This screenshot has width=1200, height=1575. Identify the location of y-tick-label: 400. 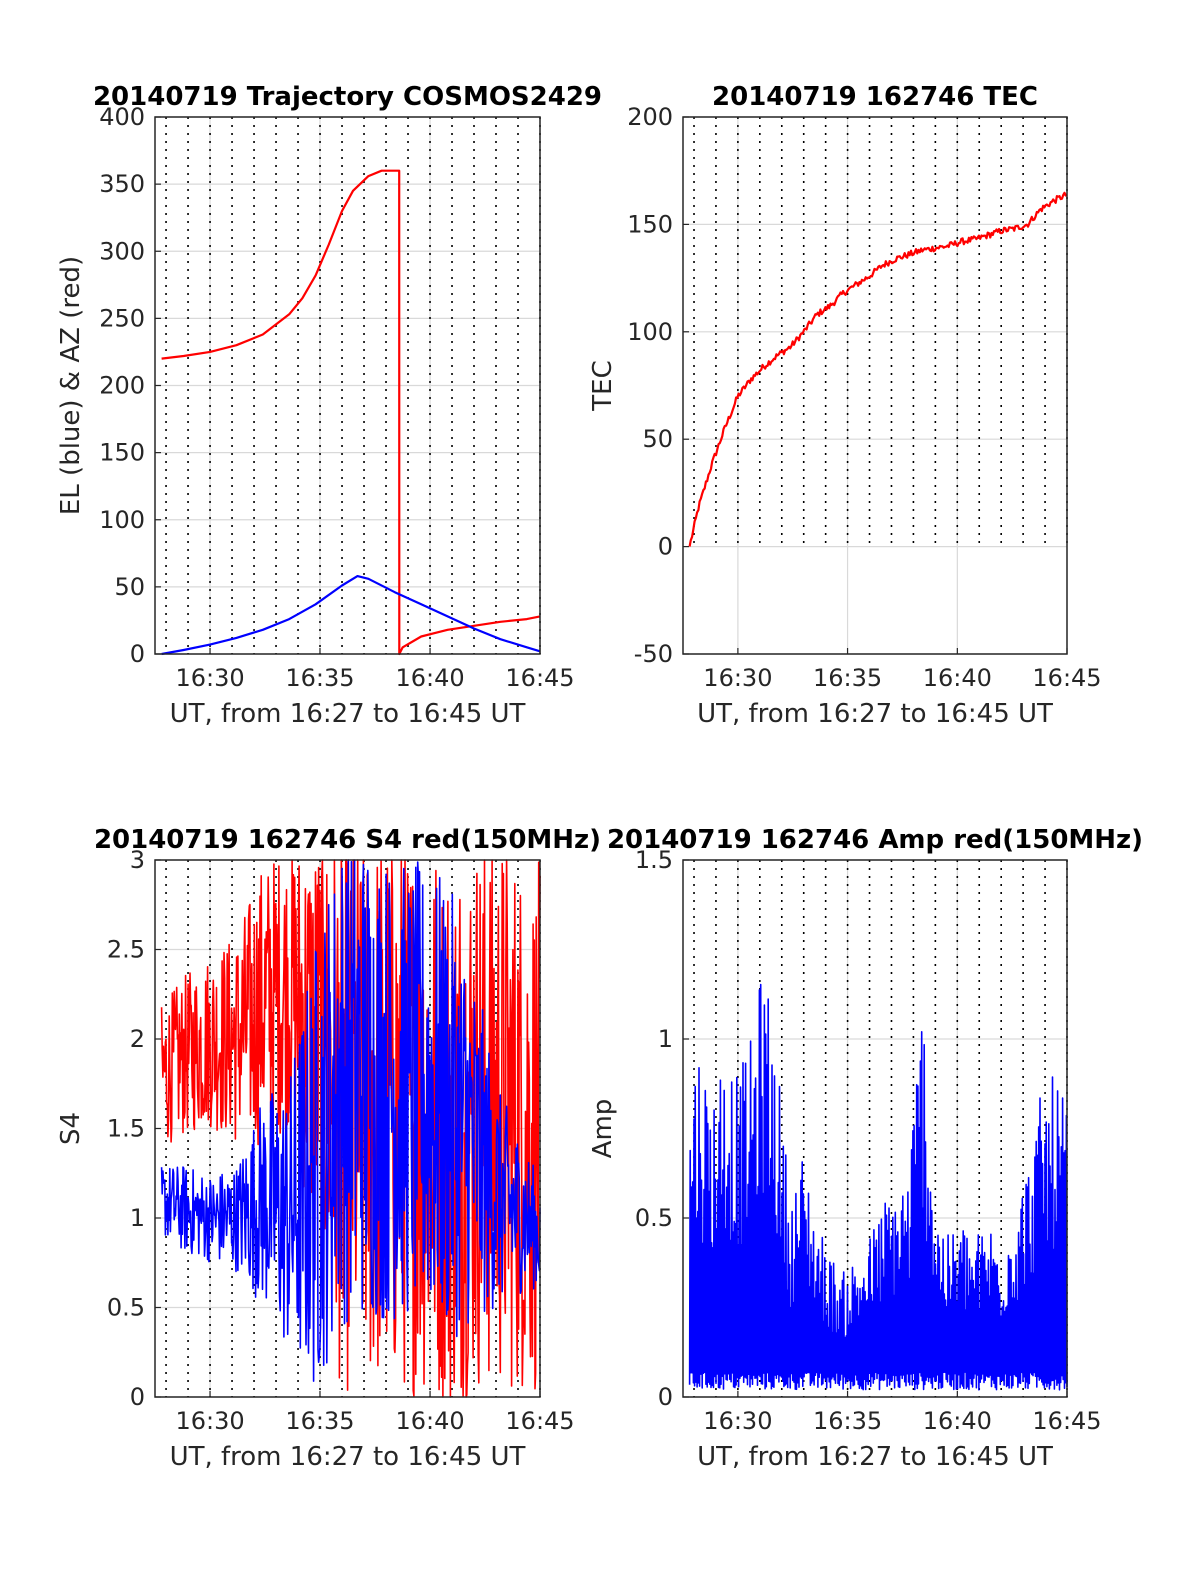
(122, 117).